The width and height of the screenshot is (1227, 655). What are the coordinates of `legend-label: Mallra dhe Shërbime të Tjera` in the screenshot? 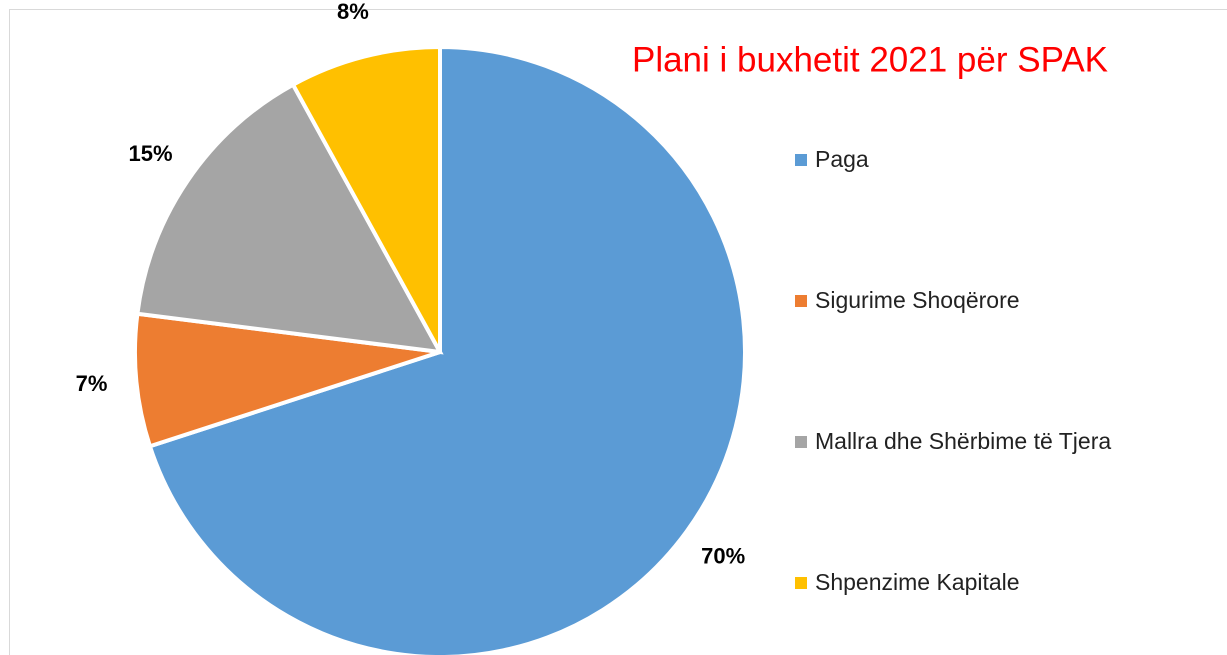 It's located at (963, 441).